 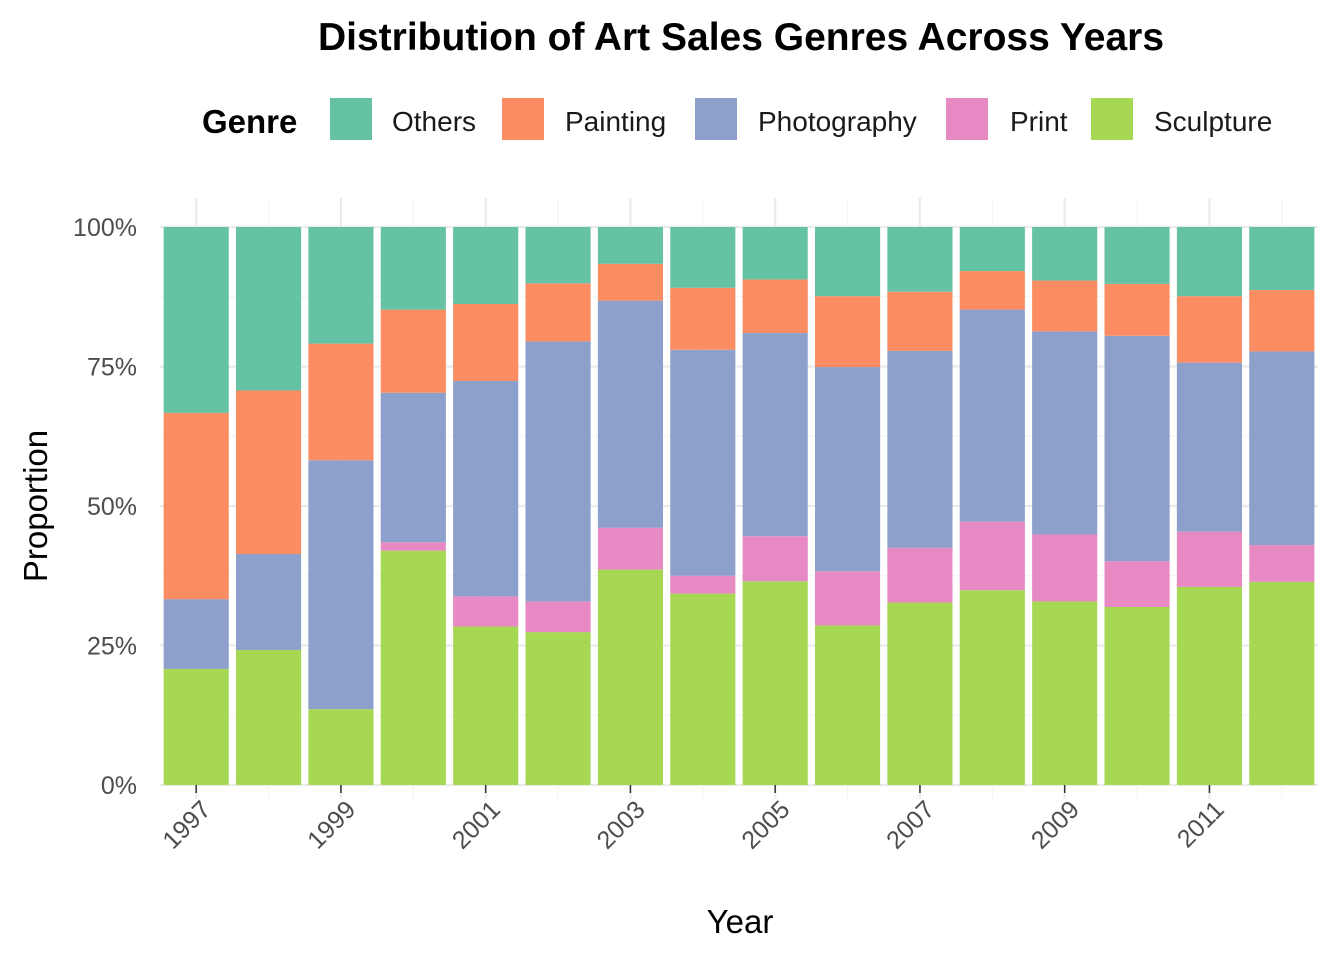 I want to click on bar-sculpture-2010, so click(x=1137, y=695).